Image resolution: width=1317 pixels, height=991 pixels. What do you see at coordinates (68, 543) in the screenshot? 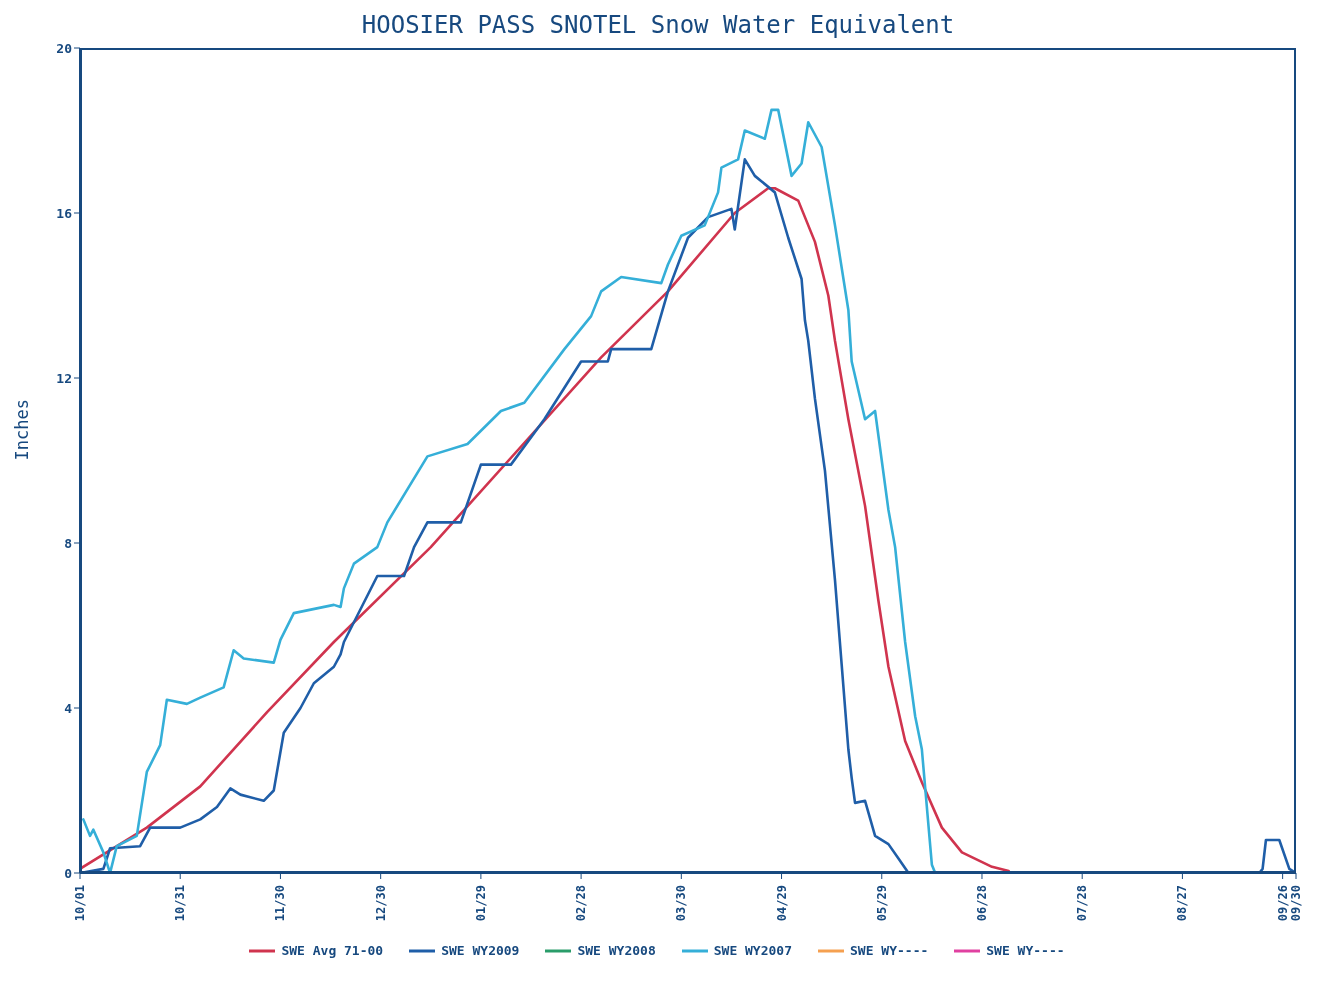
I see `y-tick-label: 8` at bounding box center [68, 543].